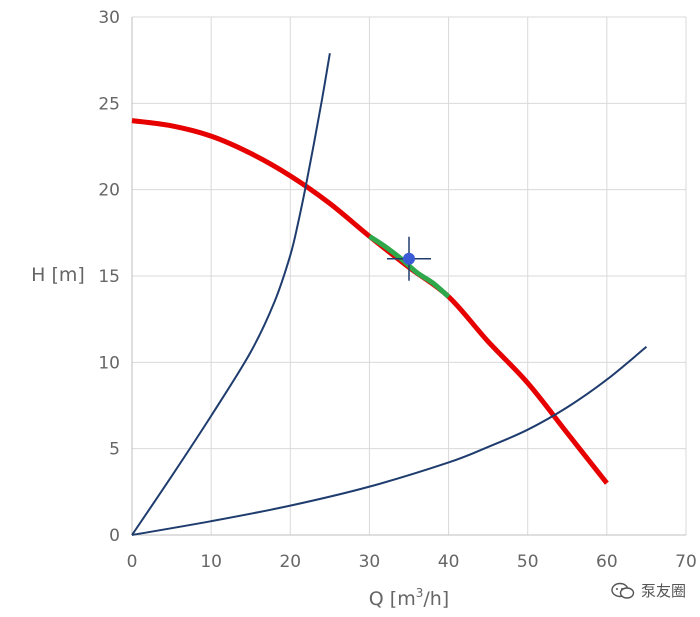 The width and height of the screenshot is (700, 617). I want to click on x-tick-labels: 0 10 20 30 40 50 60 70, so click(412, 562).